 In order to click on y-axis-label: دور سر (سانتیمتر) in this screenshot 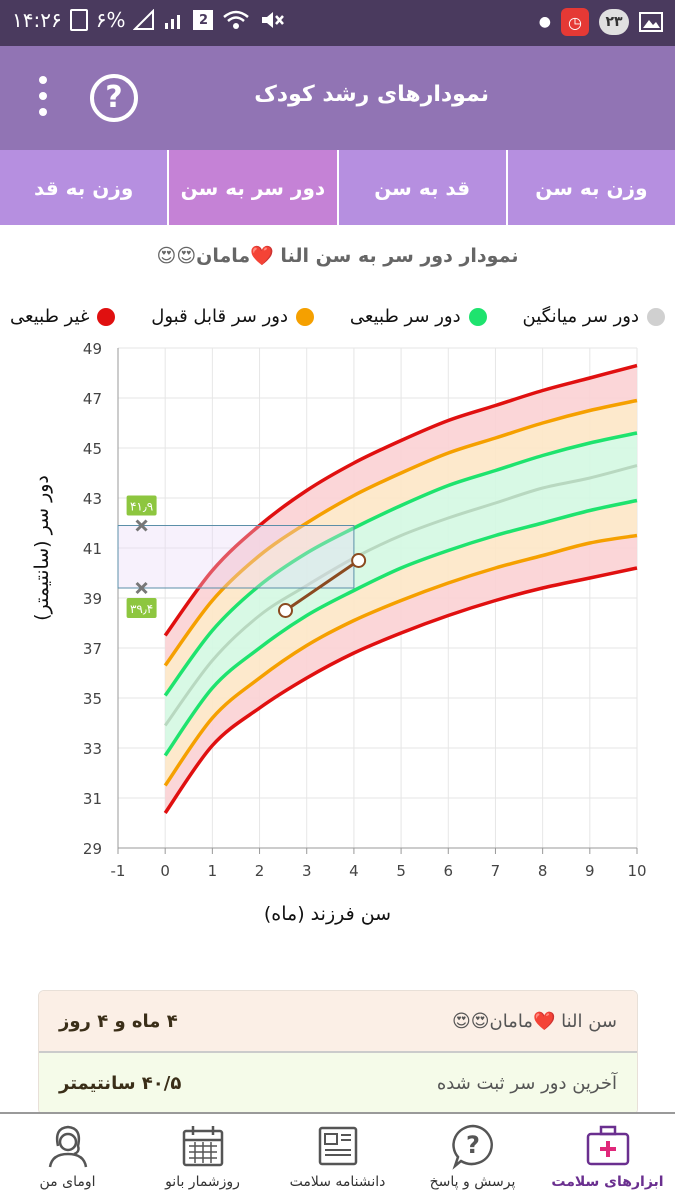, I will do `click(42, 548)`.